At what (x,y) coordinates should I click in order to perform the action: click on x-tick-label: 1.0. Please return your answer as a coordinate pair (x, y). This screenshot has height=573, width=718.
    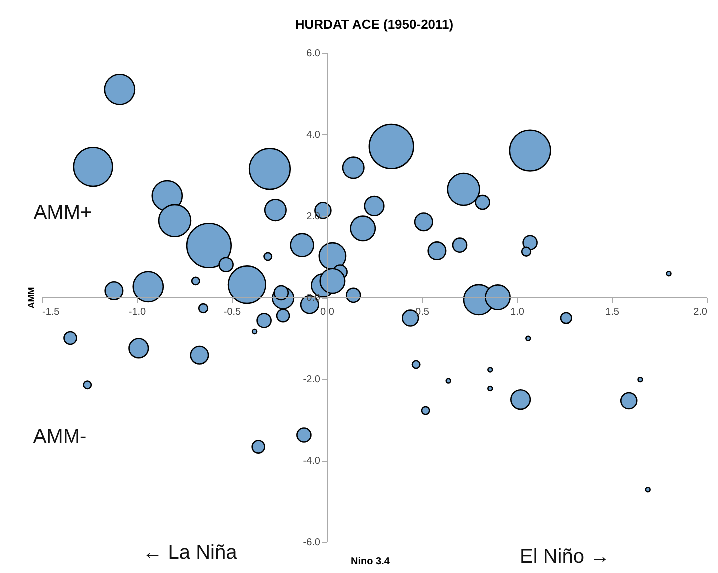
    Looking at the image, I should click on (517, 312).